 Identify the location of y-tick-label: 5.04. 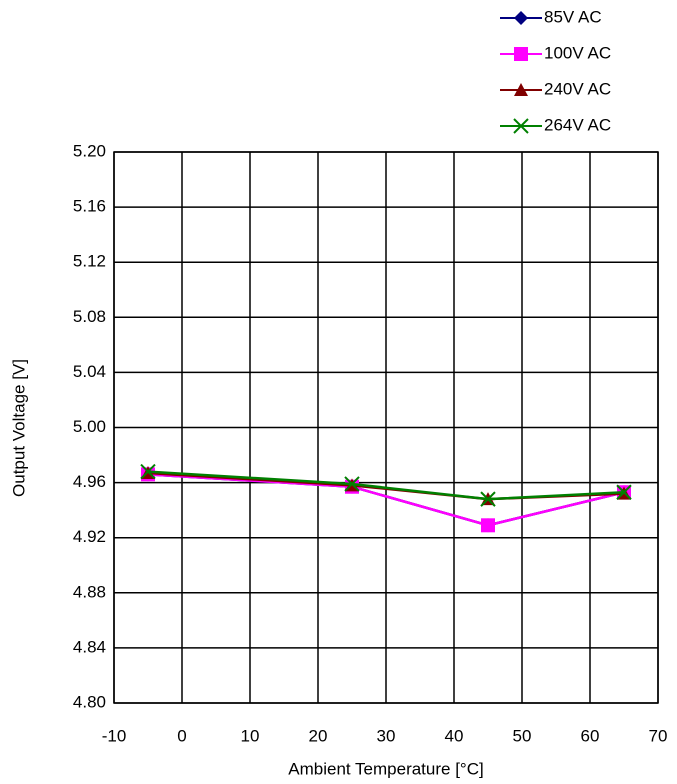
(89, 371).